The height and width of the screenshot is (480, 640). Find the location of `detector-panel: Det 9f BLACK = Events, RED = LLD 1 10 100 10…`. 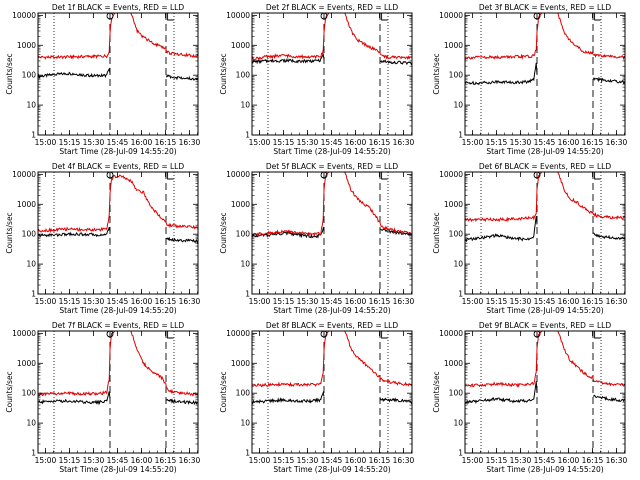

detector-panel: Det 9f BLACK = Events, RED = LLD 1 10 100 10… is located at coordinates (530, 397).